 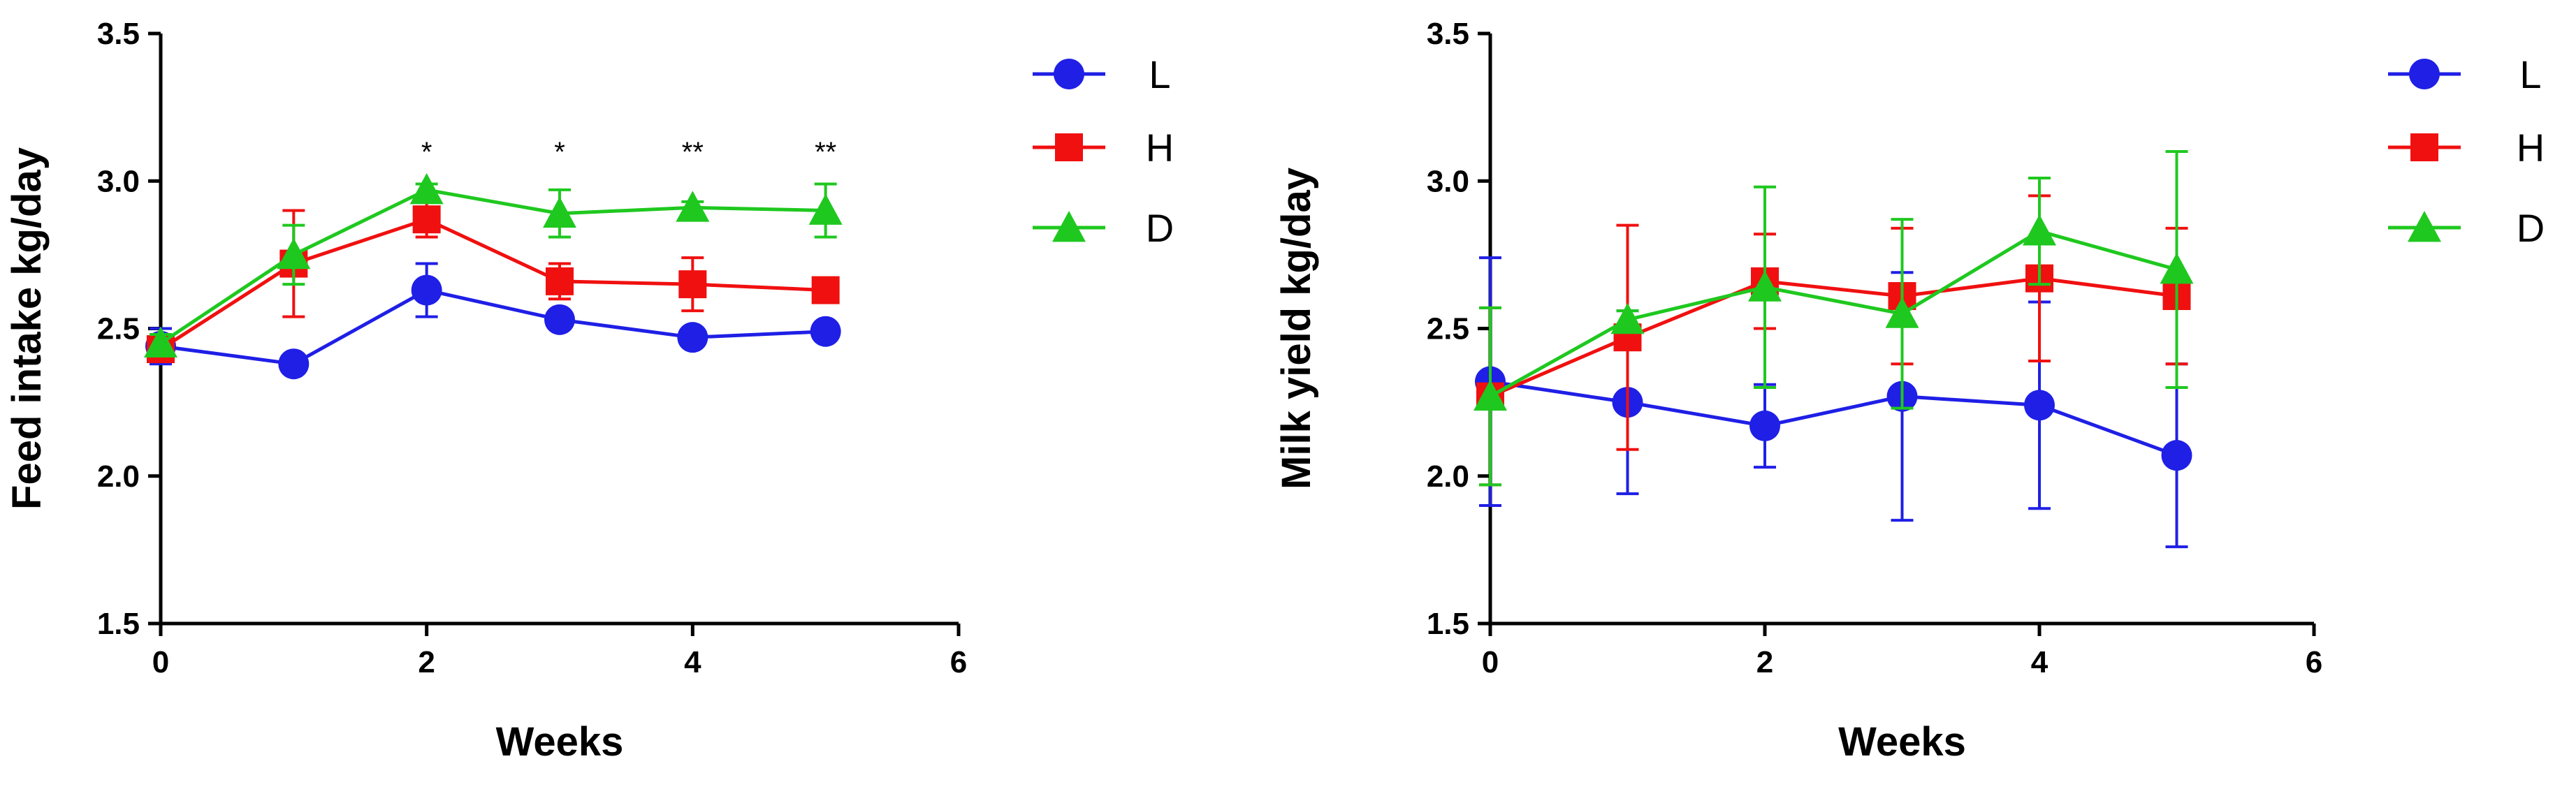 I want to click on series-H, so click(x=1833, y=340).